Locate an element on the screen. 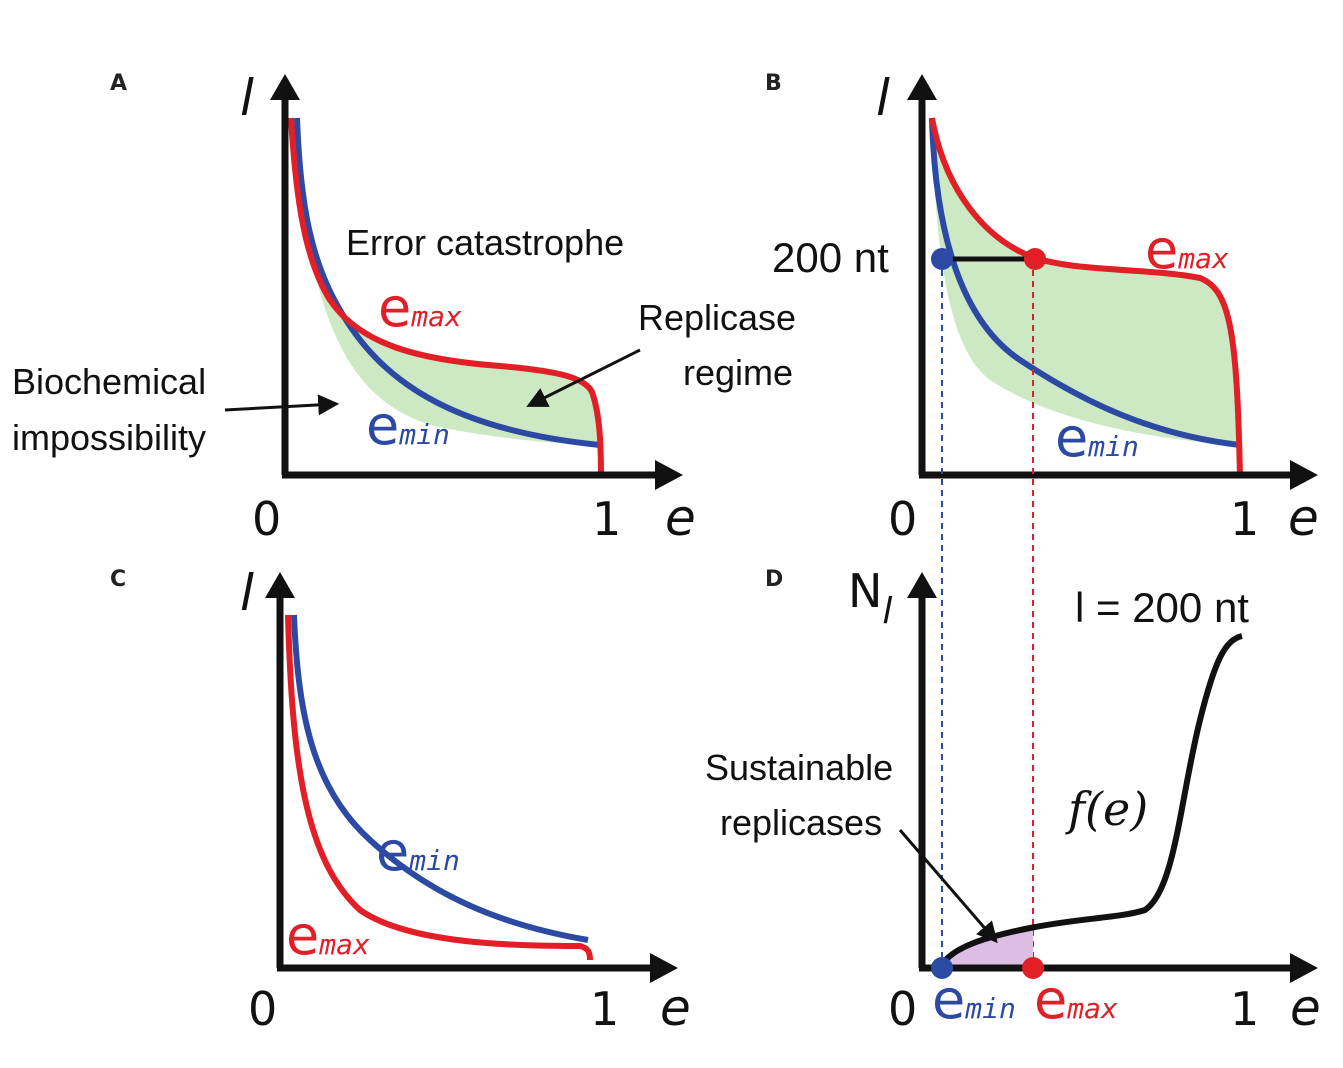  fe-label: f(e) is located at coordinates (1106, 809).